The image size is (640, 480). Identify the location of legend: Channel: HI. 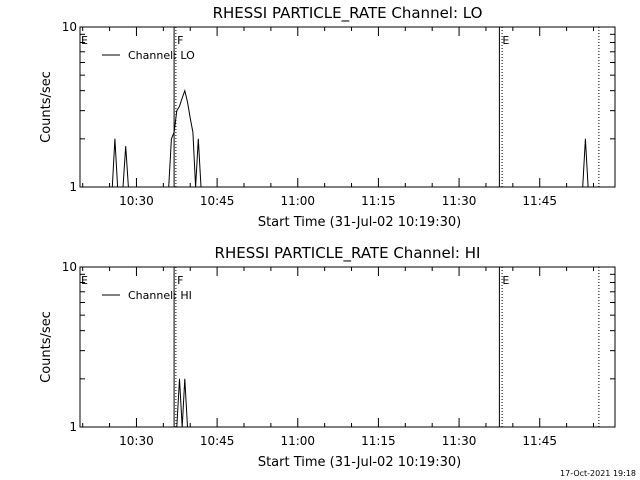
(147, 295).